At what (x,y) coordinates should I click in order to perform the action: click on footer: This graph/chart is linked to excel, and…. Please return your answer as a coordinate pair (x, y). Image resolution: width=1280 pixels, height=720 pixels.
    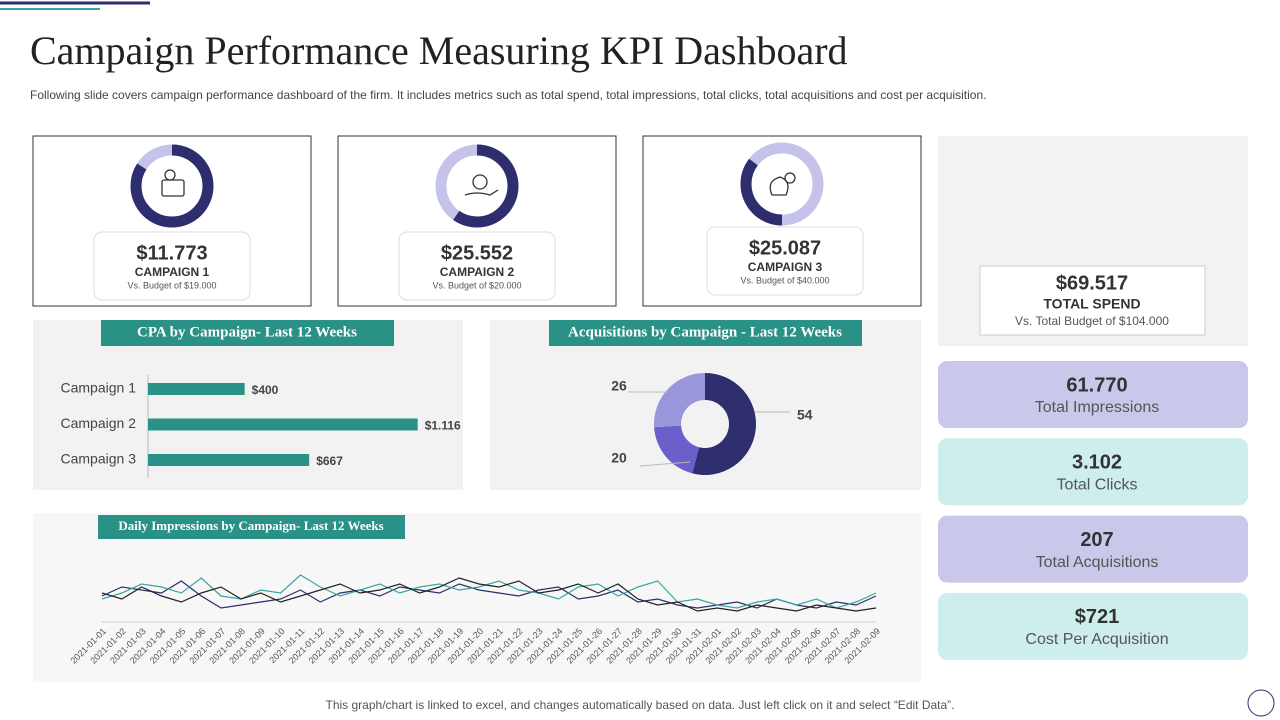
    Looking at the image, I should click on (640, 705).